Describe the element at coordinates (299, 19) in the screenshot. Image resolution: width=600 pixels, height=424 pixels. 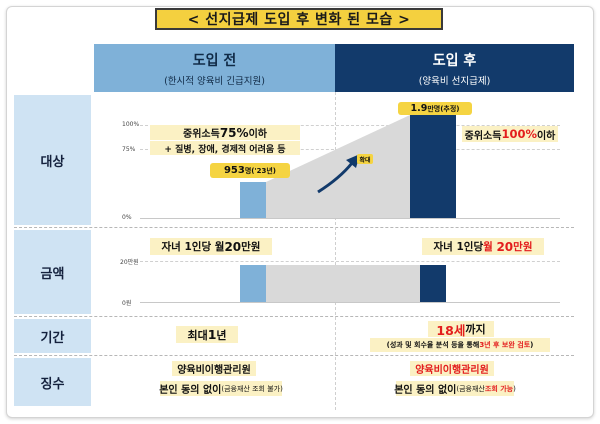
I see `infographic-title: < 선지급제 도입 후 변화 된 모습 >` at that location.